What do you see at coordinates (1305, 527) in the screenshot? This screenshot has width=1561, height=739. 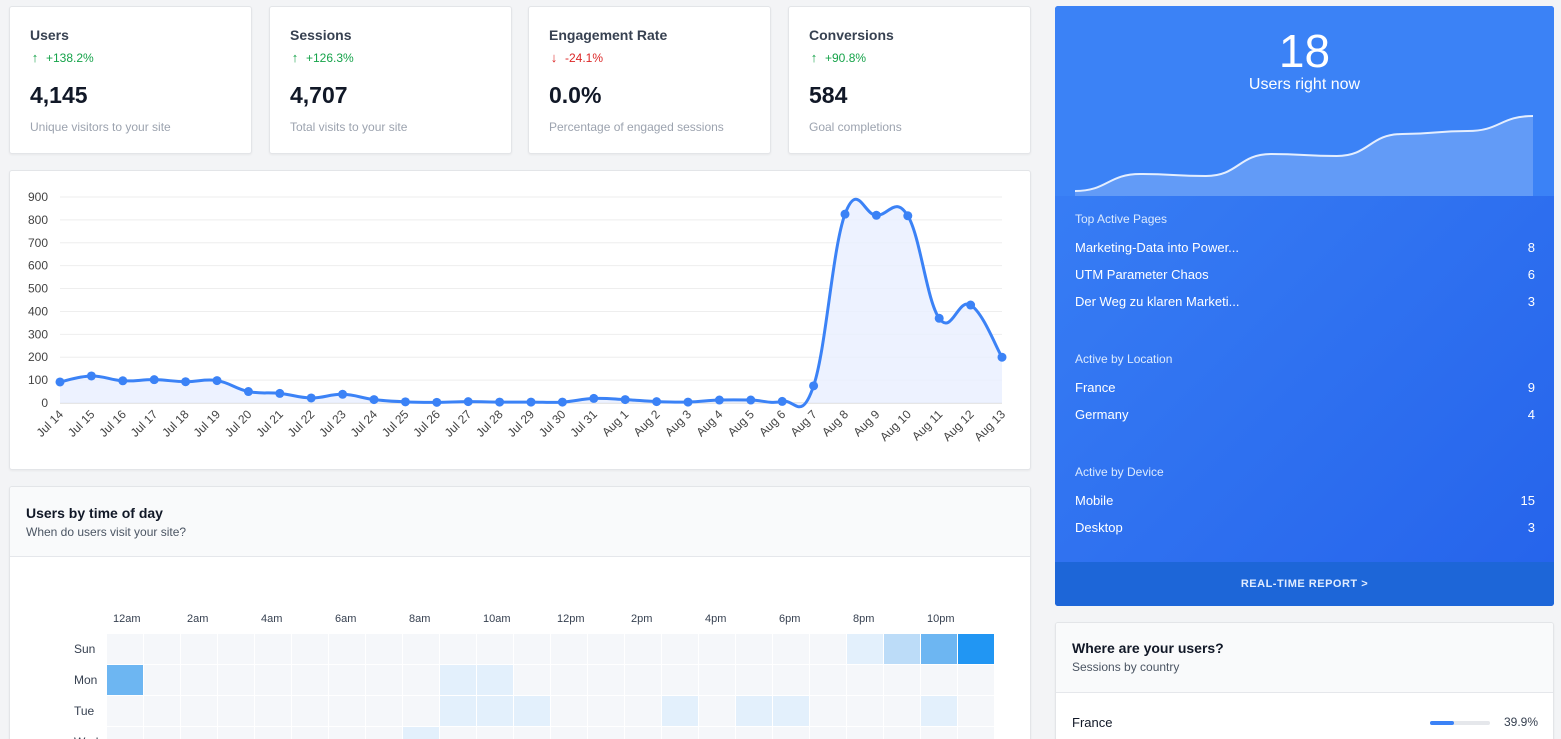 I see `list-item: Desktop 3` at bounding box center [1305, 527].